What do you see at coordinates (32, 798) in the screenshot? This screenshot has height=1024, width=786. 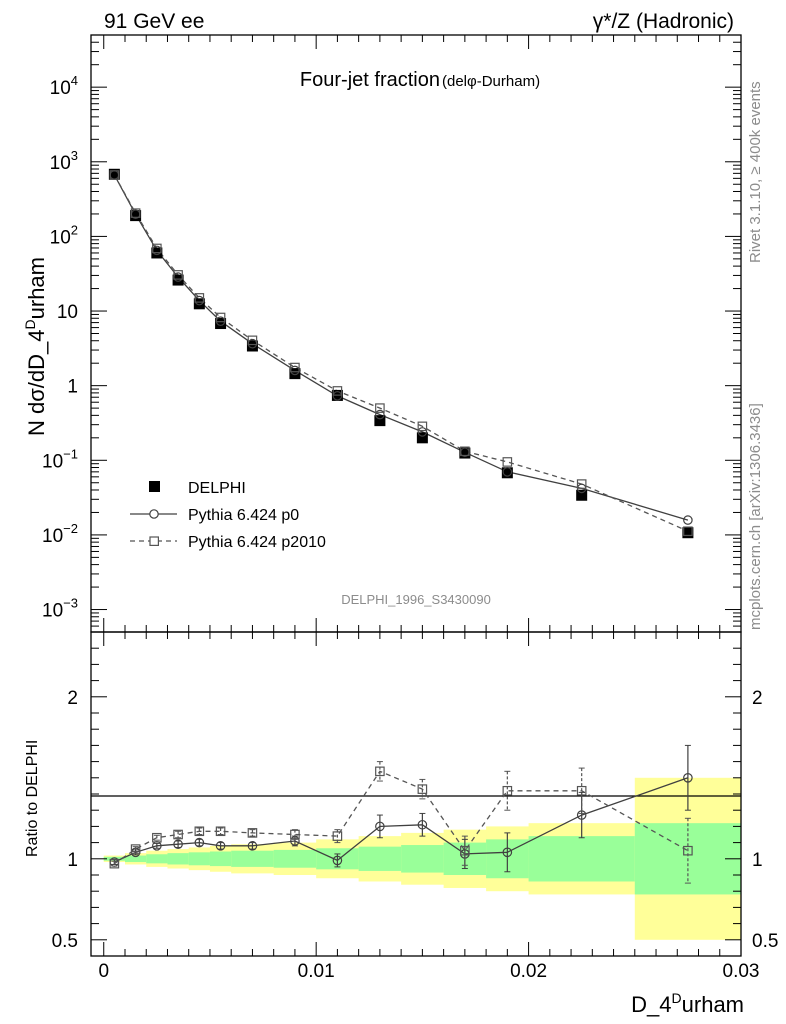 I see `ratio-y-axis-label: Ratio to DELPHI` at bounding box center [32, 798].